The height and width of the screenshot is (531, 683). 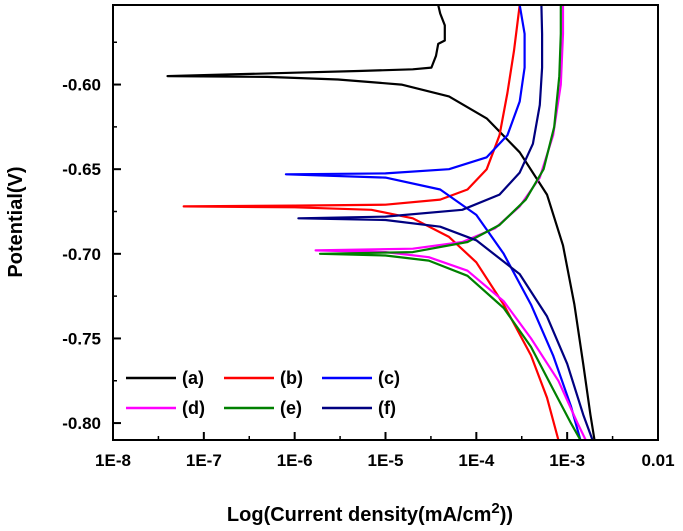 I want to click on legend-label-4: (d), so click(x=193, y=408).